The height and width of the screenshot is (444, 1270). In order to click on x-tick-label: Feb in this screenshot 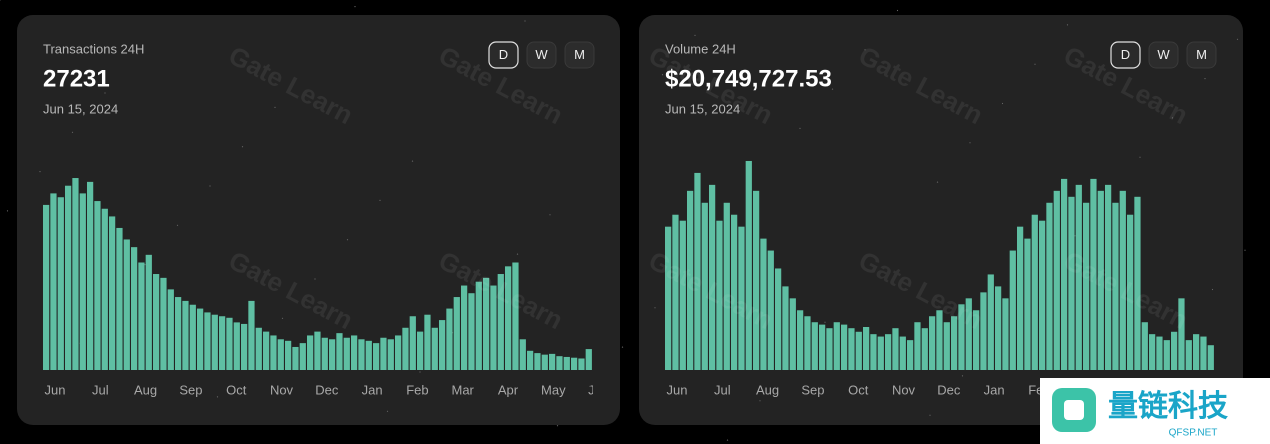, I will do `click(417, 389)`.